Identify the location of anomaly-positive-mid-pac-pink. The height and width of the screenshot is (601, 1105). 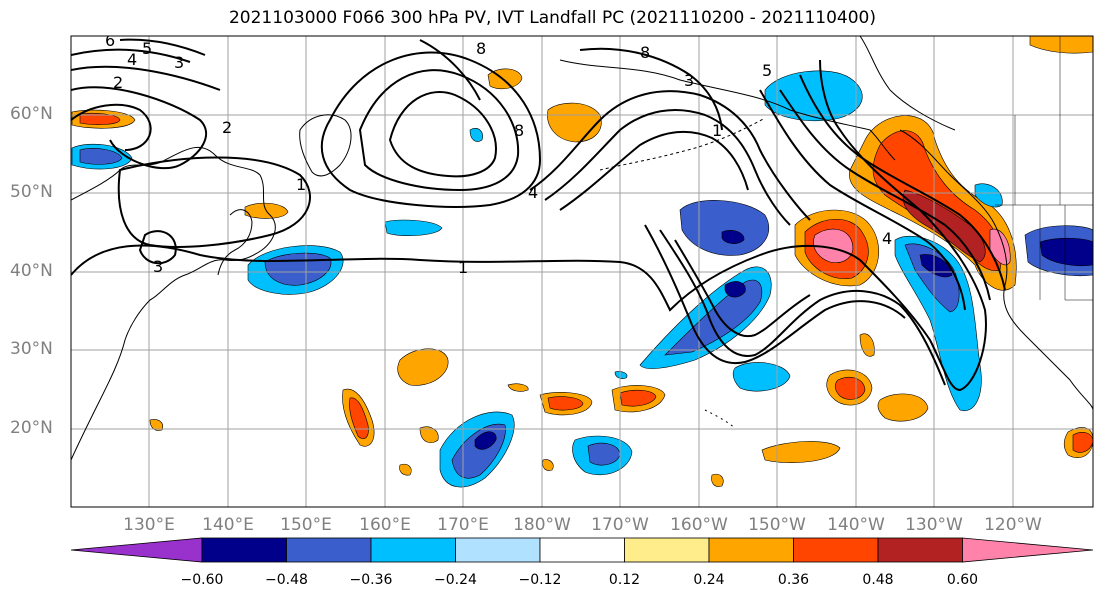
(833, 245).